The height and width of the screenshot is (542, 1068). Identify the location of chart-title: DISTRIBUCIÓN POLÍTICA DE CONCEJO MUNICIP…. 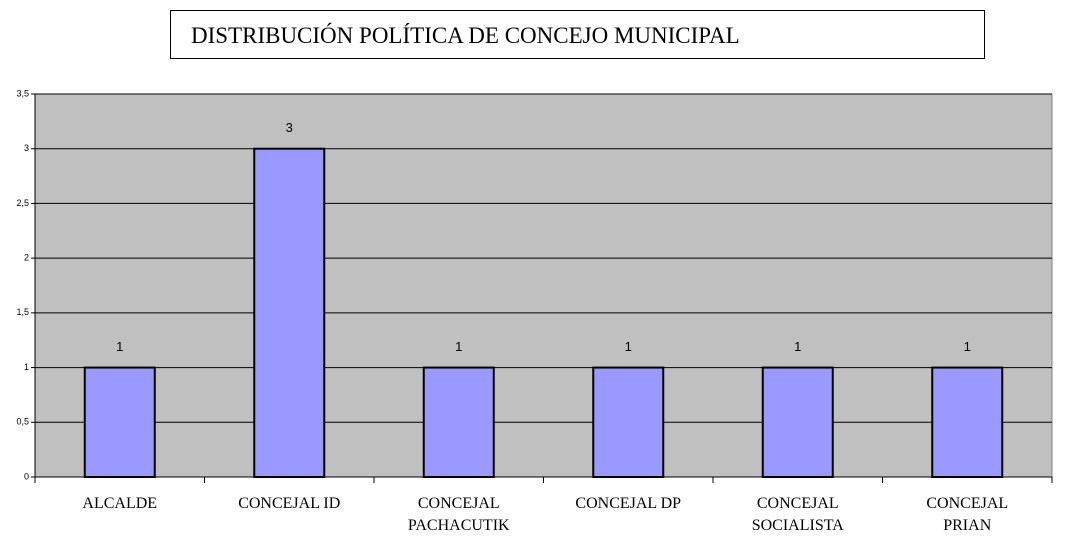
(577, 34).